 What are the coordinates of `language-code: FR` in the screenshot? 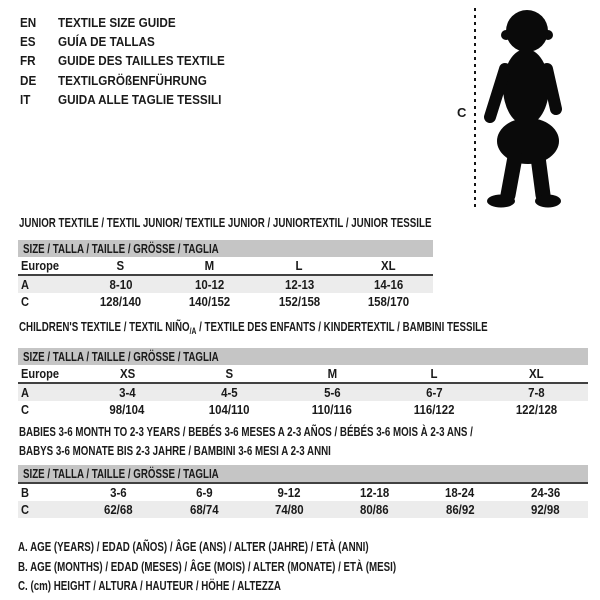 It's located at (28, 61).